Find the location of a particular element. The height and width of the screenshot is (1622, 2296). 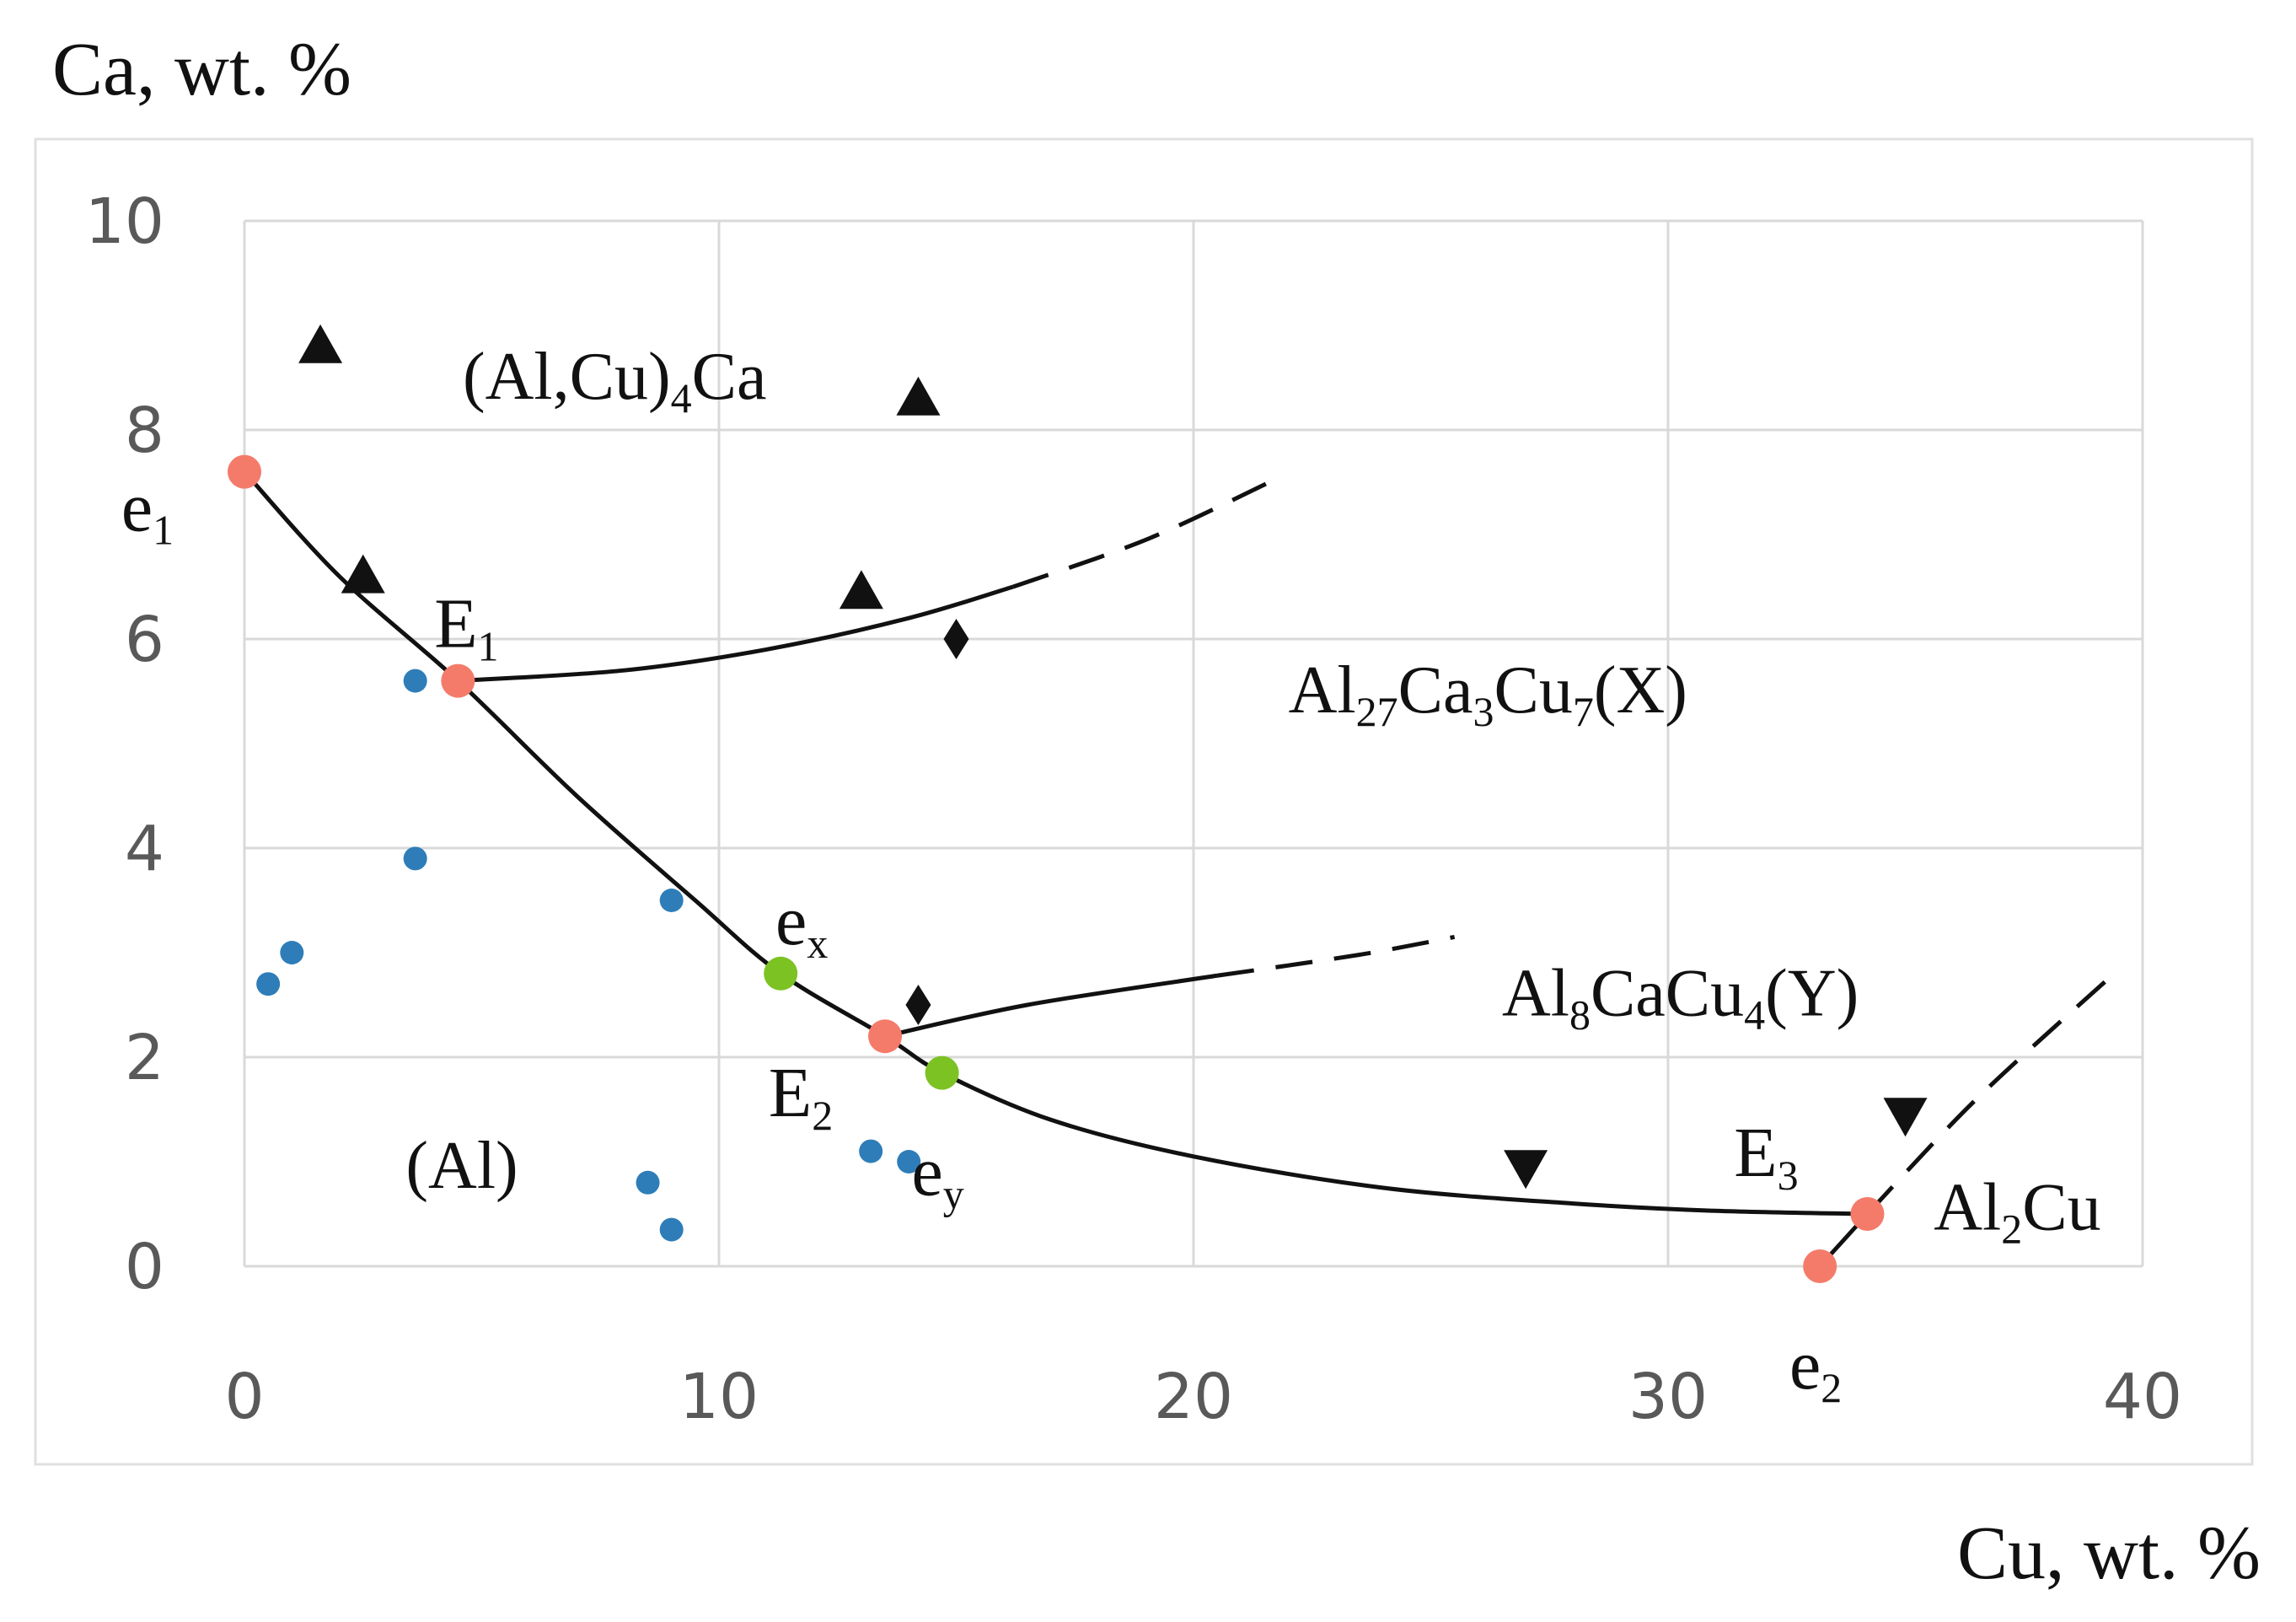

y-tick-label: 2 is located at coordinates (144, 1058).